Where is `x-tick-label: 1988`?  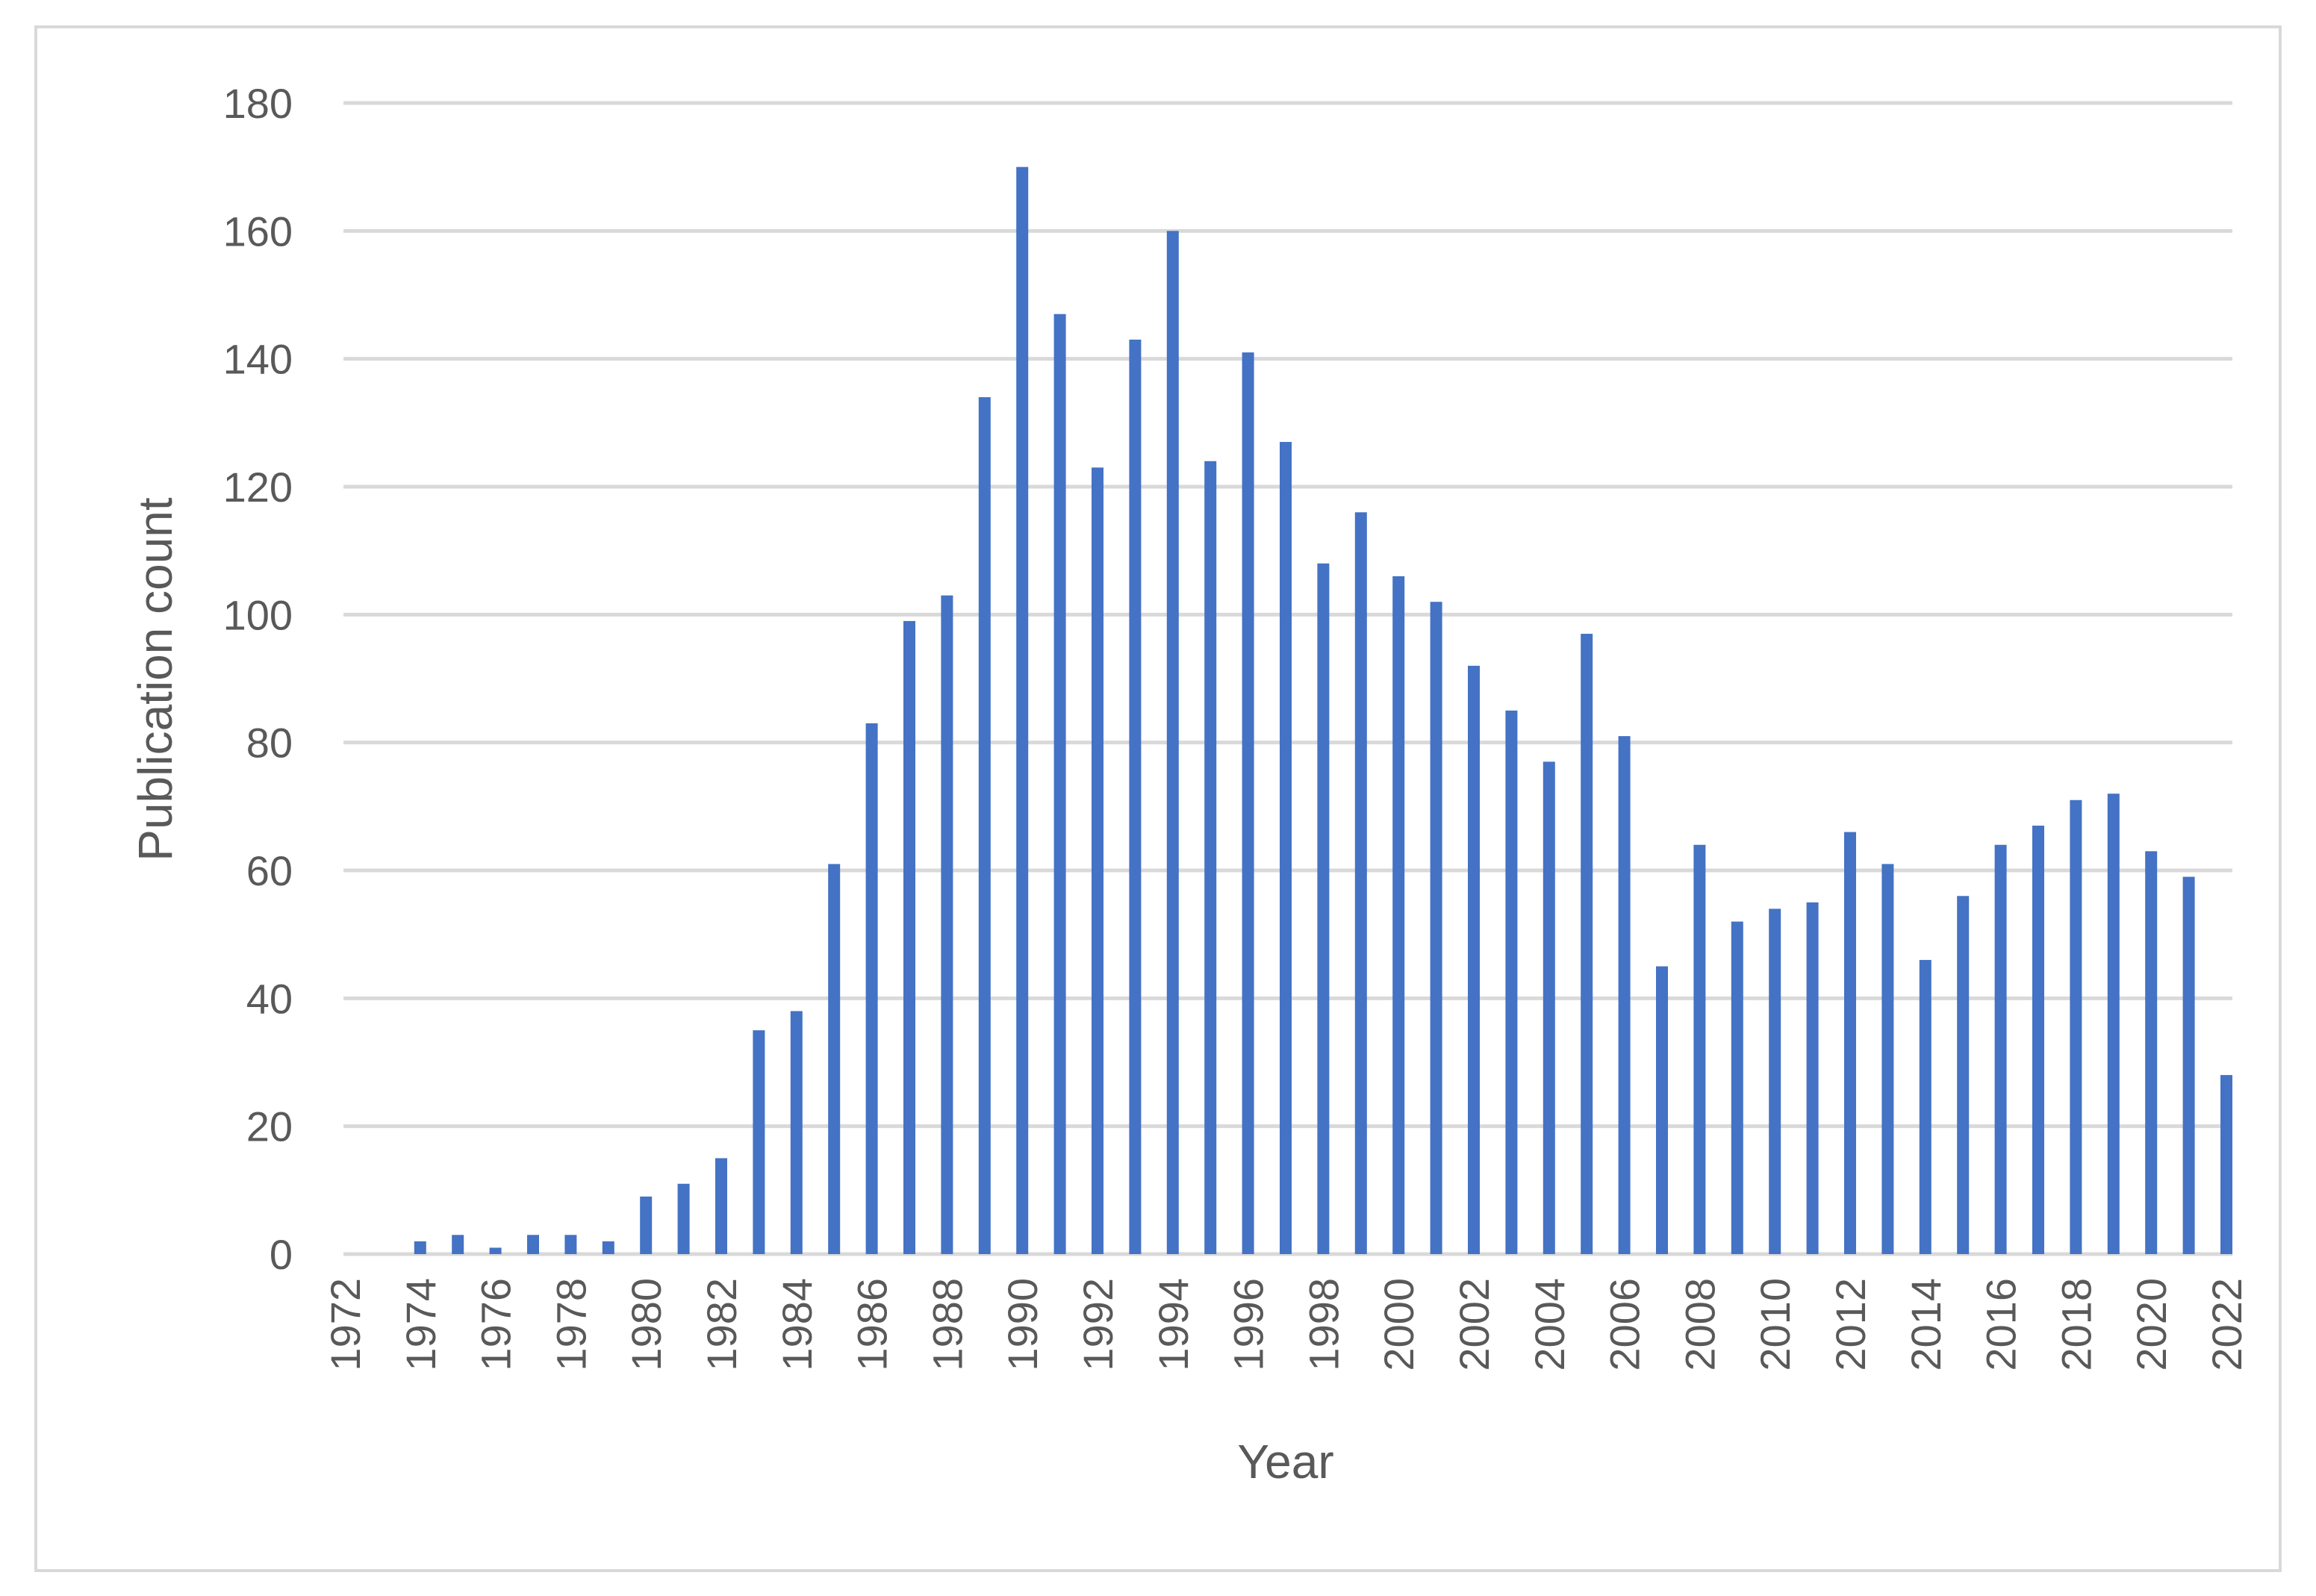
x-tick-label: 1988 is located at coordinates (947, 1324).